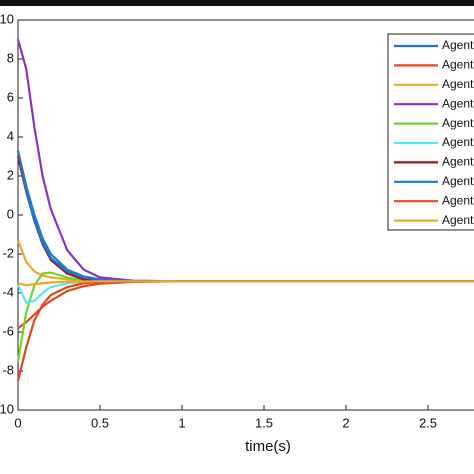 The width and height of the screenshot is (474, 474). Describe the element at coordinates (237, 3) in the screenshot. I see `top-band` at that location.